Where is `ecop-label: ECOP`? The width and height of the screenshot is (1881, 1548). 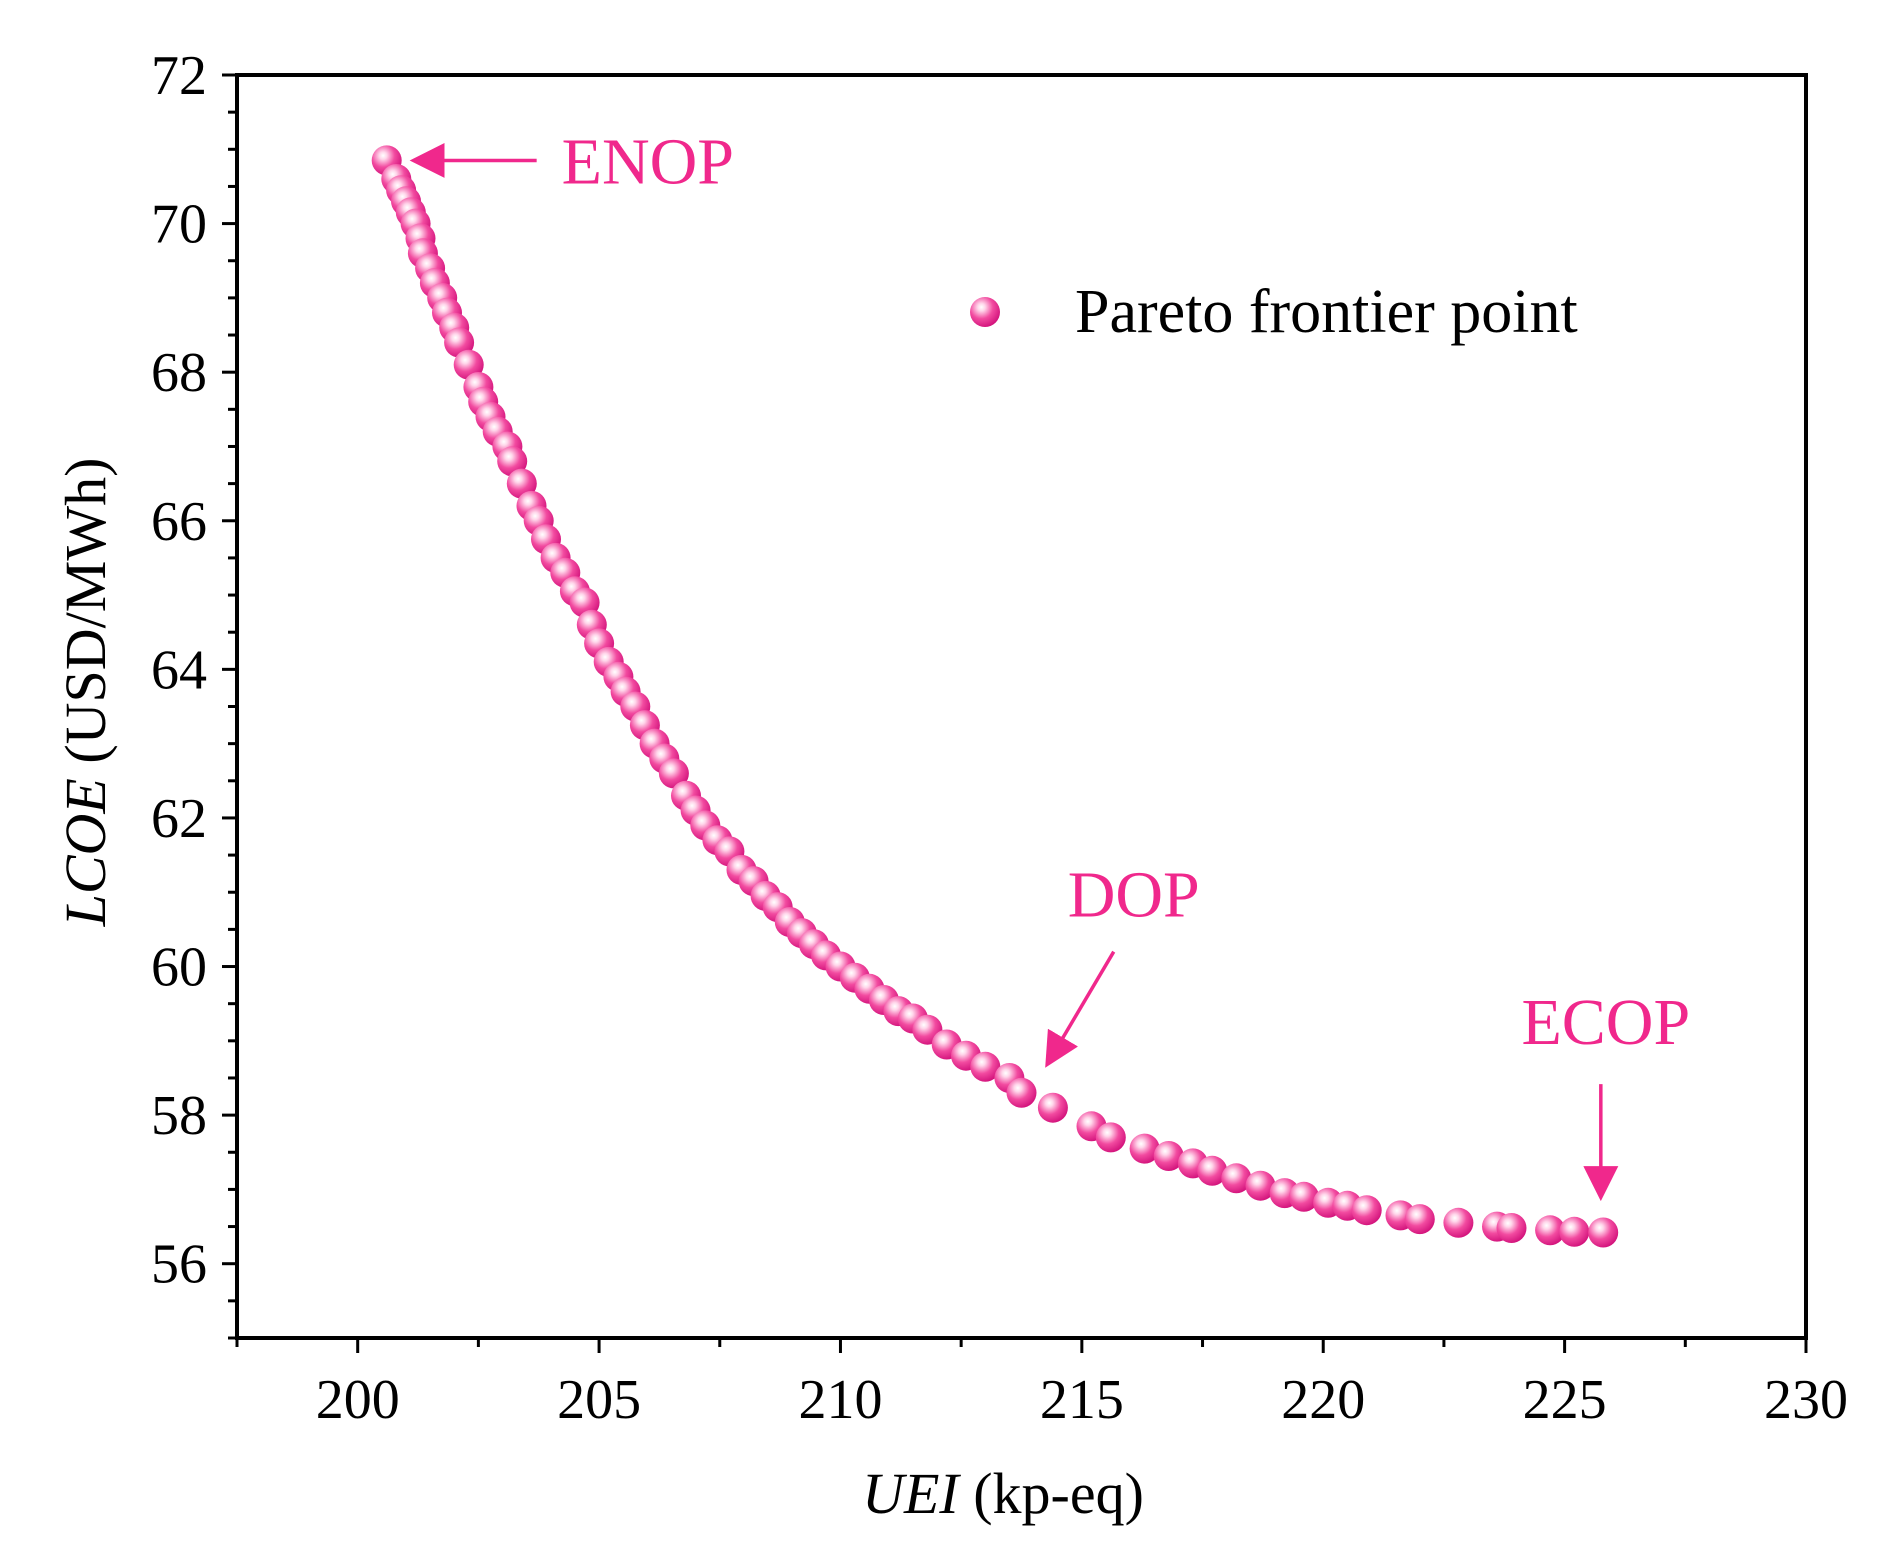 ecop-label: ECOP is located at coordinates (1605, 1022).